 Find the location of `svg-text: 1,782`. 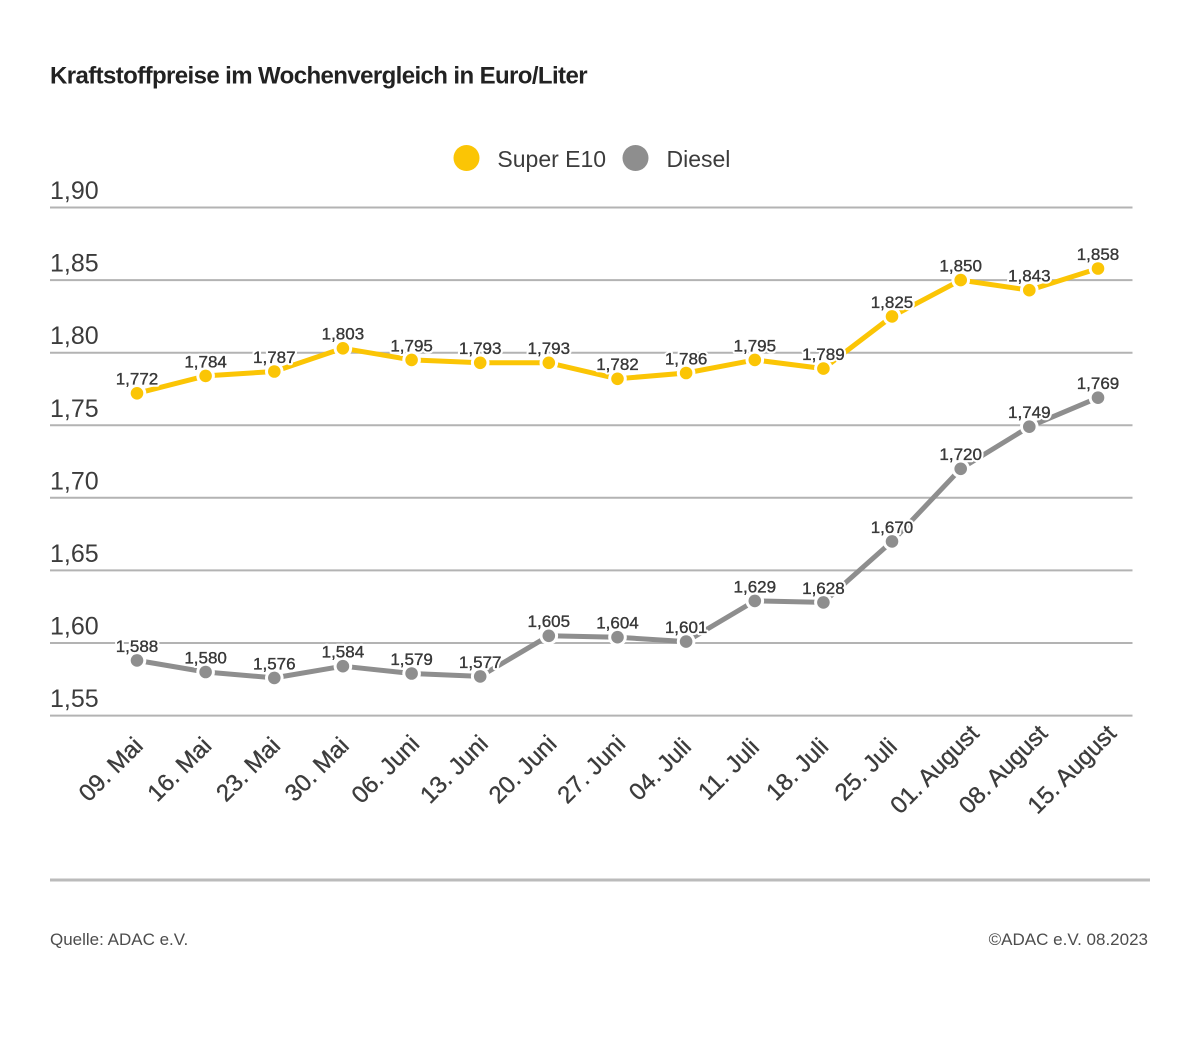

svg-text: 1,782 is located at coordinates (617, 364).